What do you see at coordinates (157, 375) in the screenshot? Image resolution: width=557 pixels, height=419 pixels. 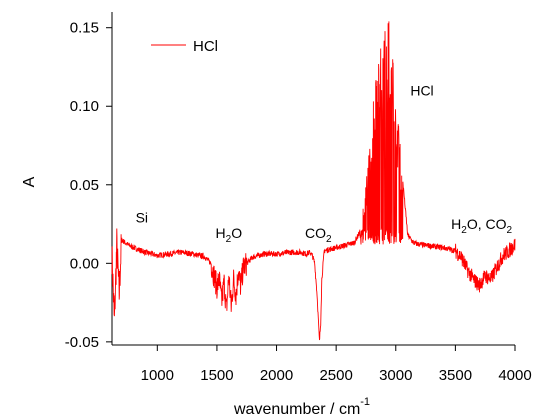 I see `x-tick-label: 1000` at bounding box center [157, 375].